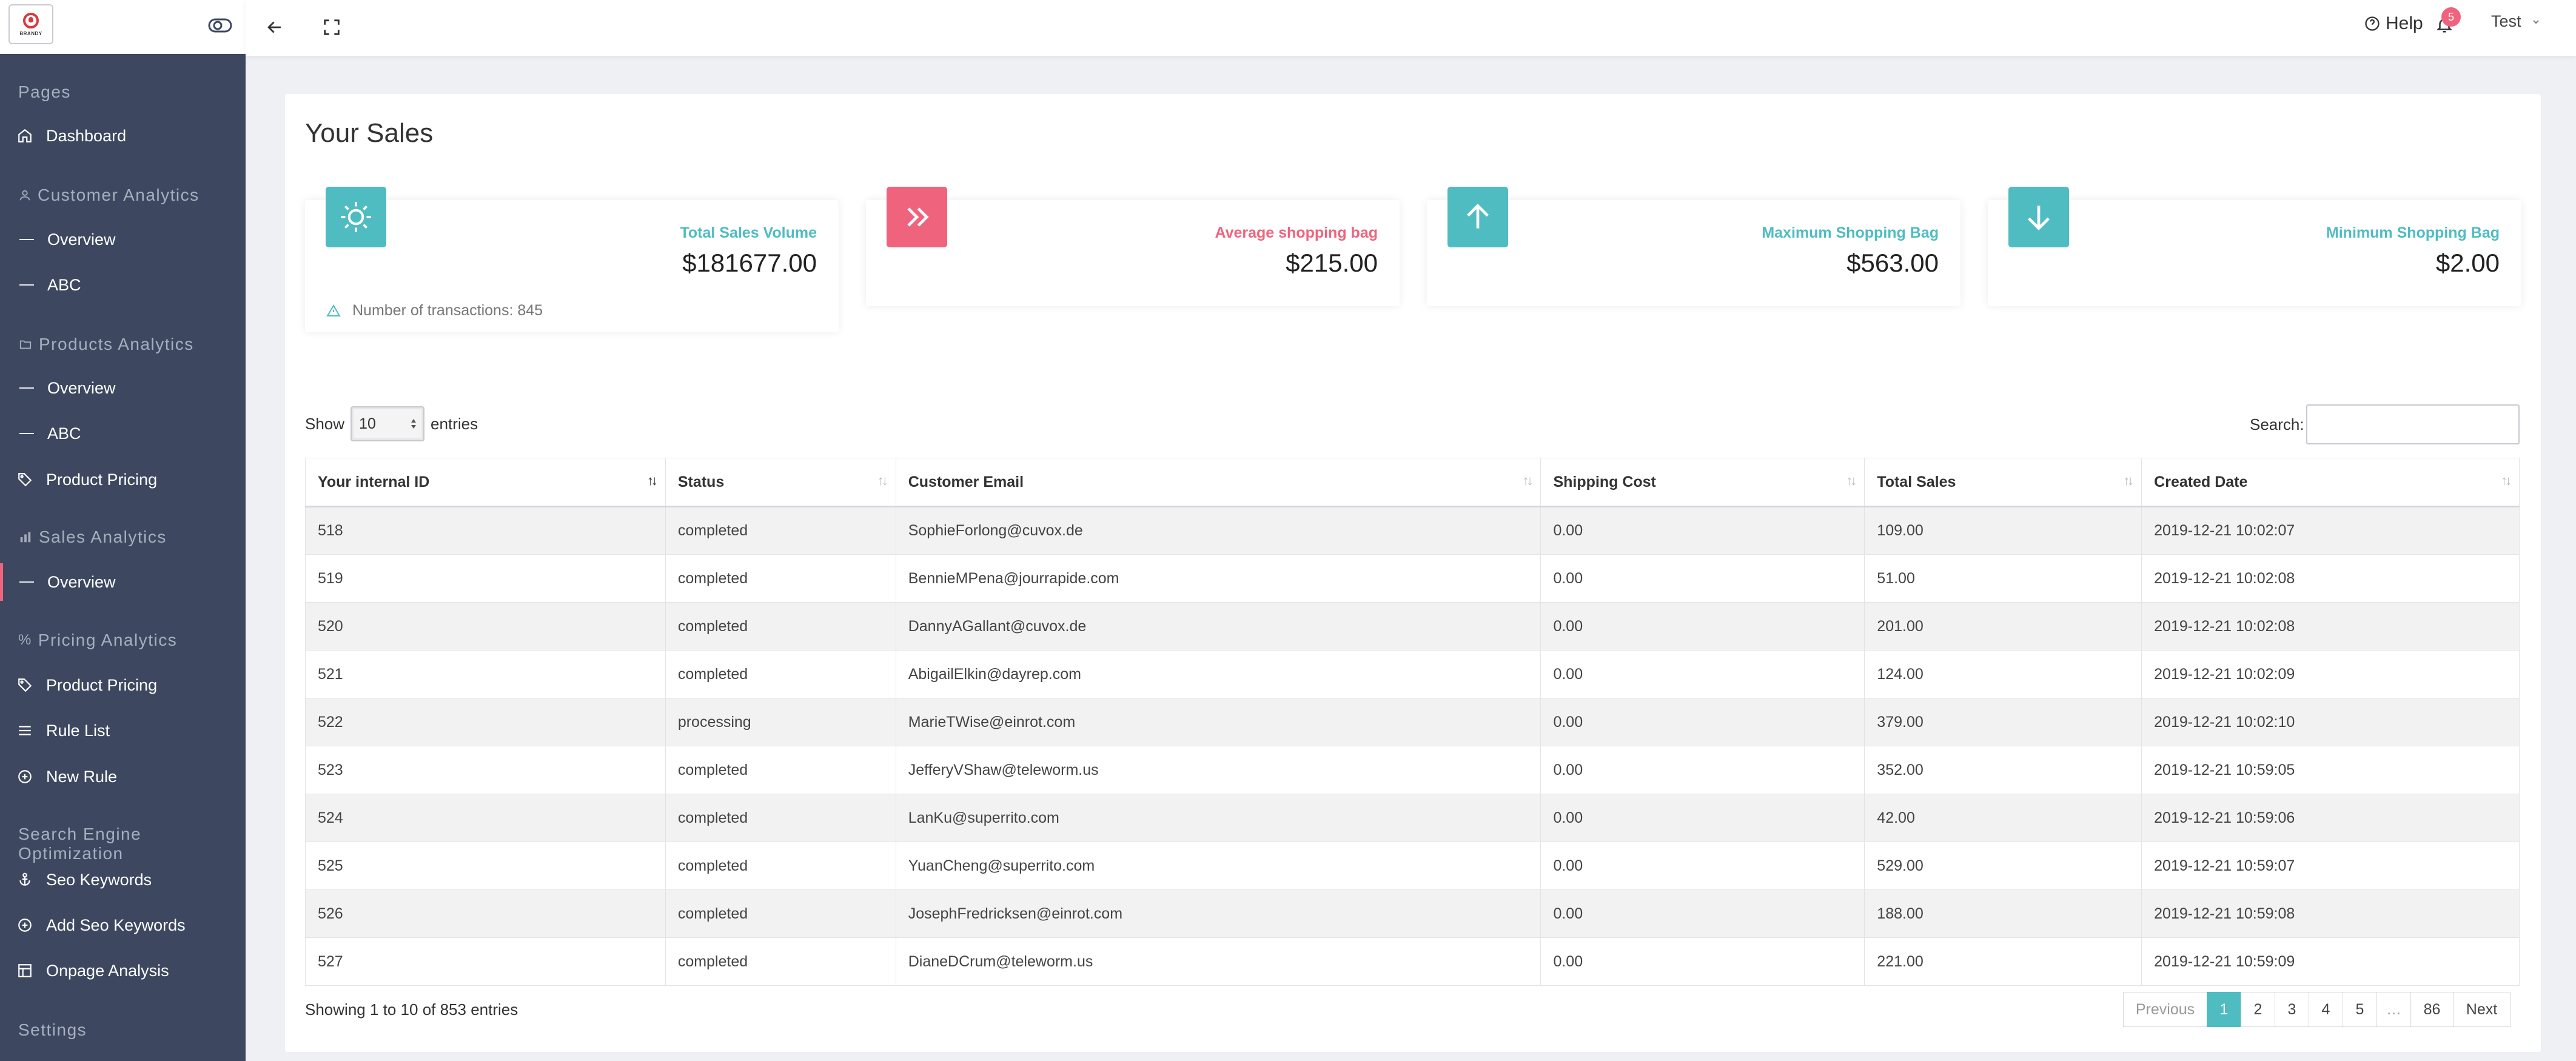 This screenshot has width=2576, height=1061. What do you see at coordinates (485, 530) in the screenshot?
I see `cell-id: 518` at bounding box center [485, 530].